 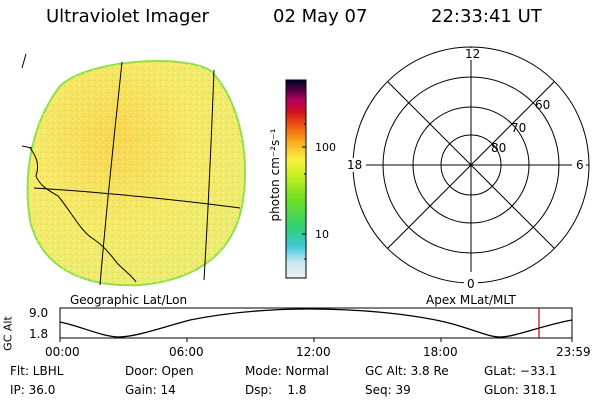 What do you see at coordinates (486, 16) in the screenshot?
I see `time-label: 22:33:41 UT` at bounding box center [486, 16].